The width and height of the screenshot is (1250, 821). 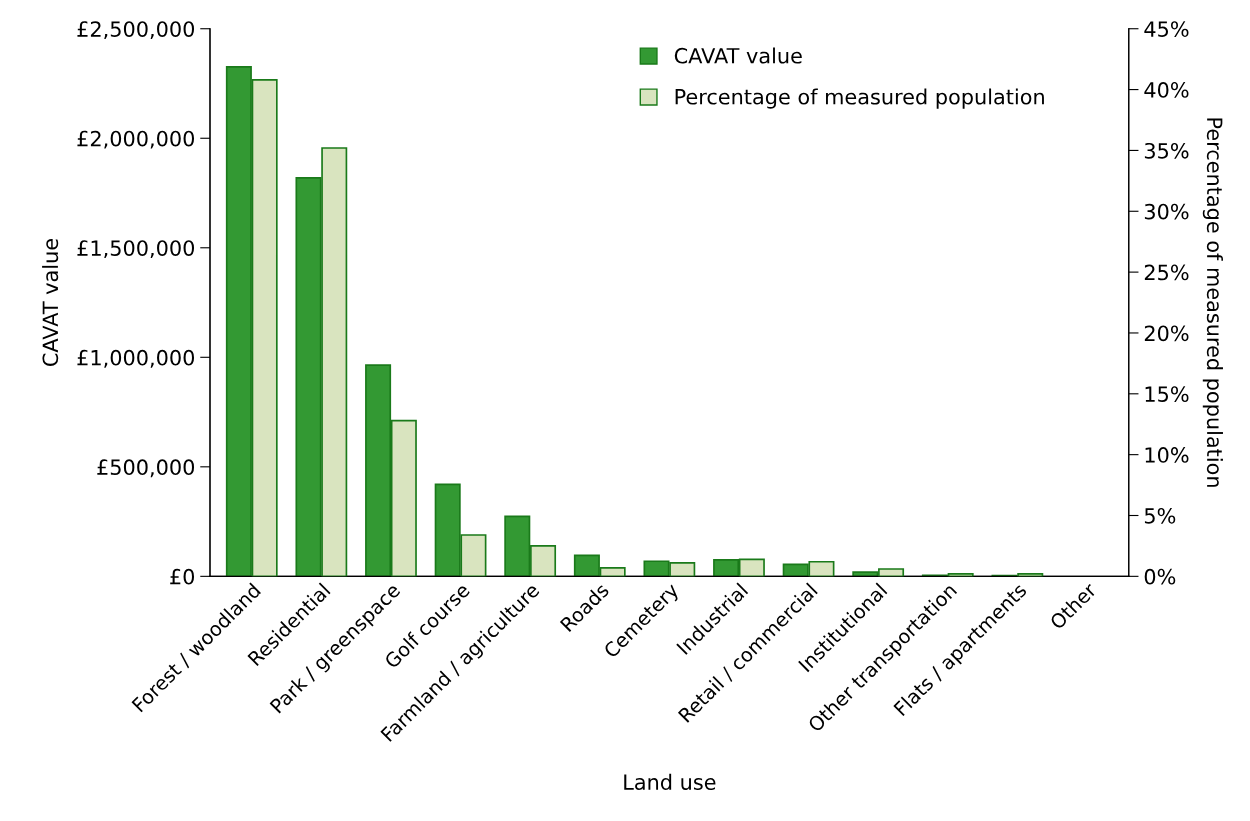 What do you see at coordinates (859, 98) in the screenshot?
I see `legend-label: Percentage of measured population` at bounding box center [859, 98].